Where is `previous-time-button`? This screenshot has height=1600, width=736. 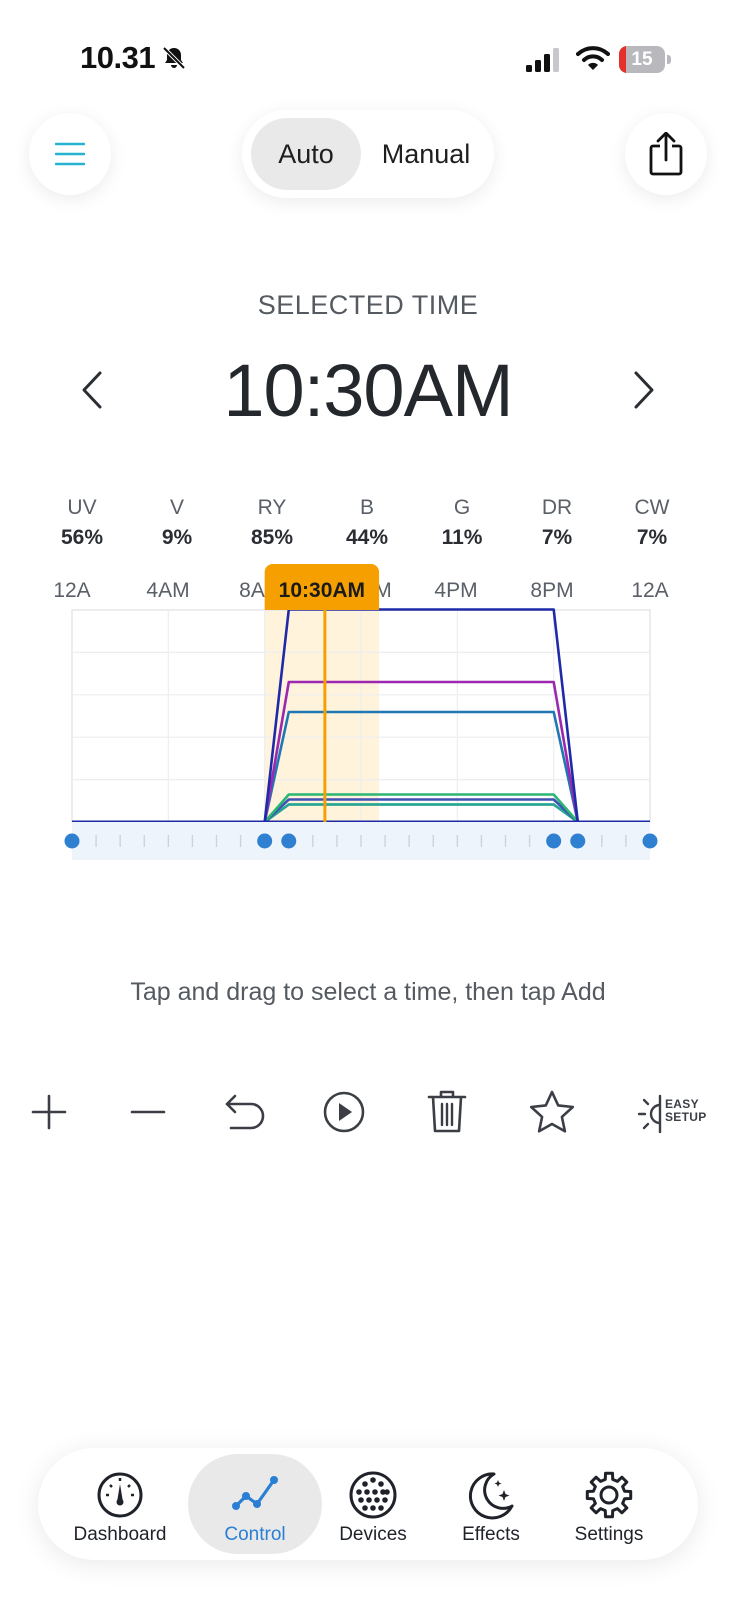 previous-time-button is located at coordinates (92, 390).